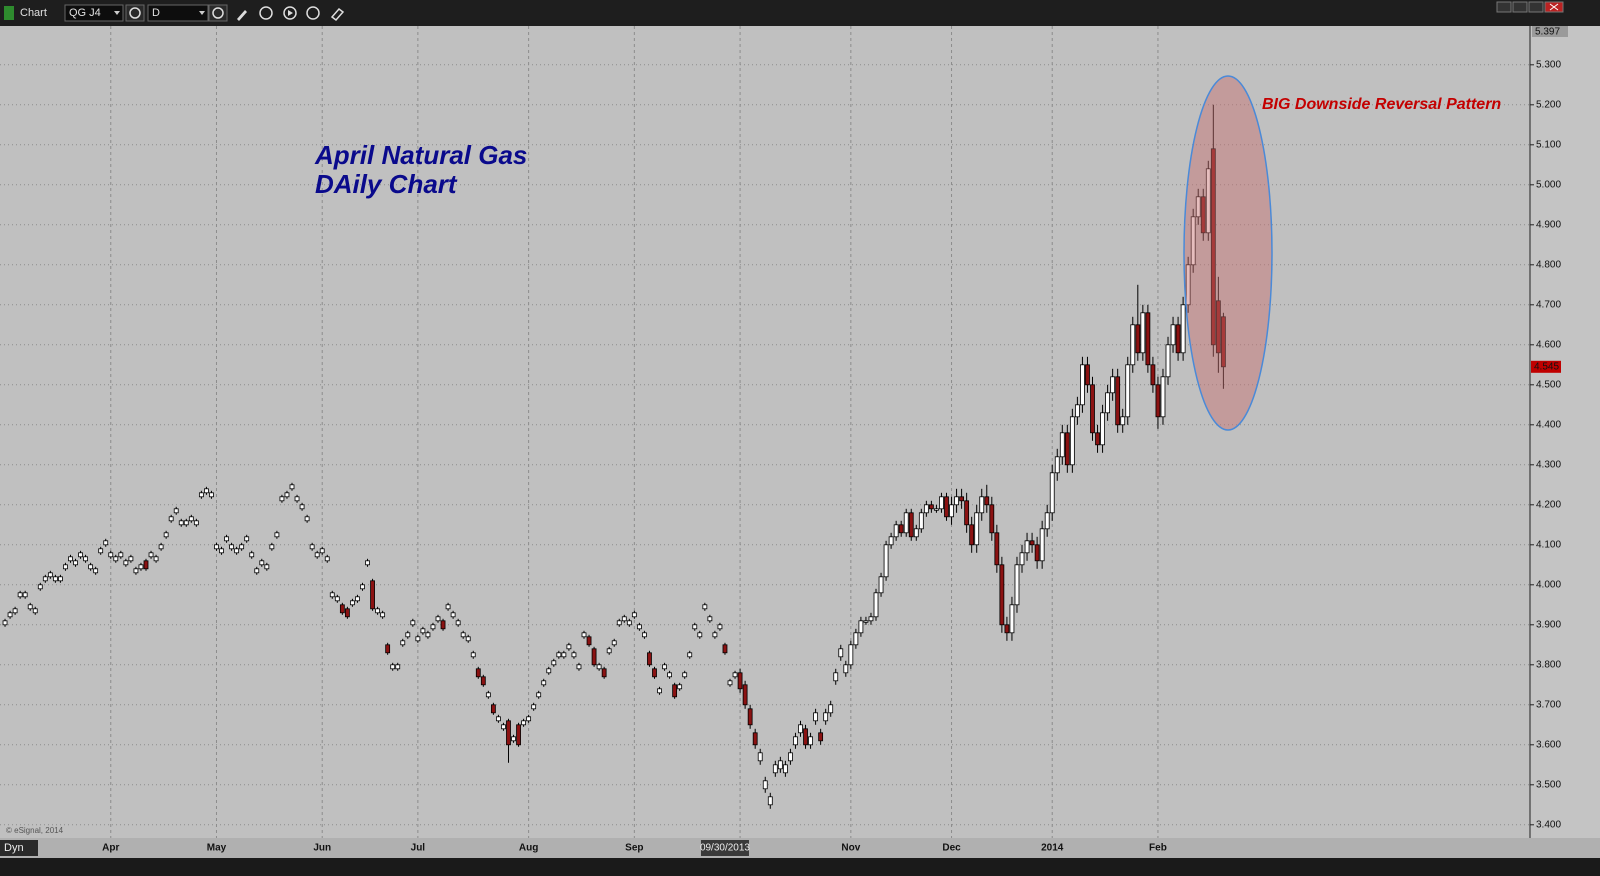 This screenshot has width=1600, height=876. Describe the element at coordinates (85, 13) in the screenshot. I see `symbol-input: QG J4` at that location.